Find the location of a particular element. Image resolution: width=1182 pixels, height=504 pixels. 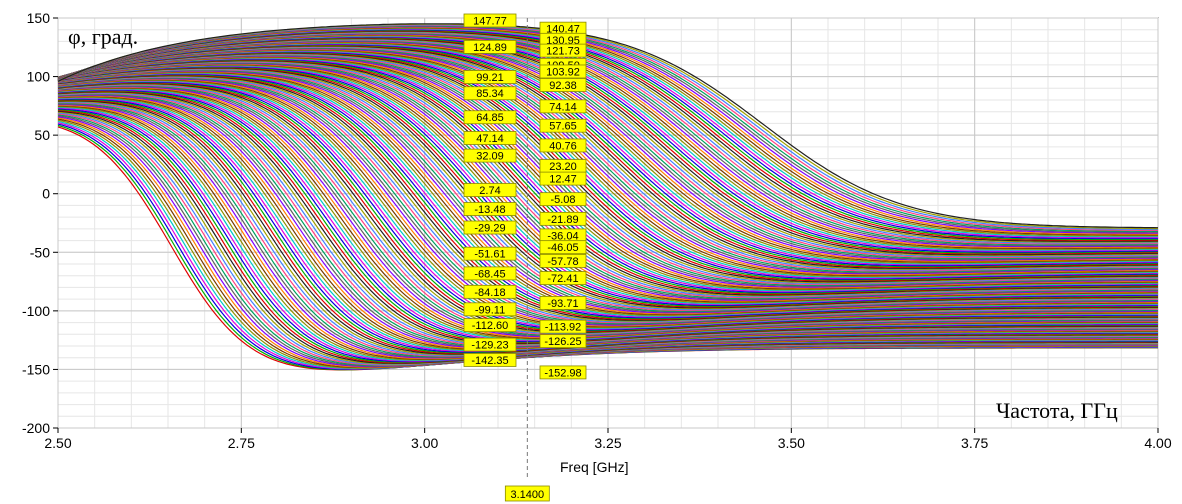

marker-label-right: -72.41 is located at coordinates (562, 279).